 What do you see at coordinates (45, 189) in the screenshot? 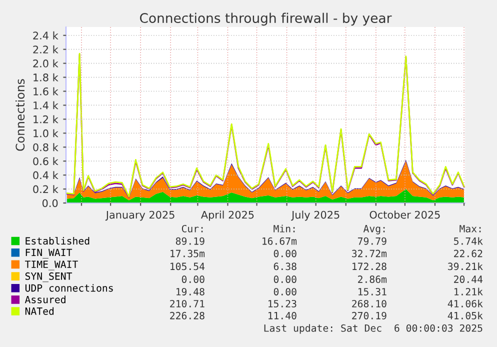
I see `y-tick-label: 0.2 k` at bounding box center [45, 189].